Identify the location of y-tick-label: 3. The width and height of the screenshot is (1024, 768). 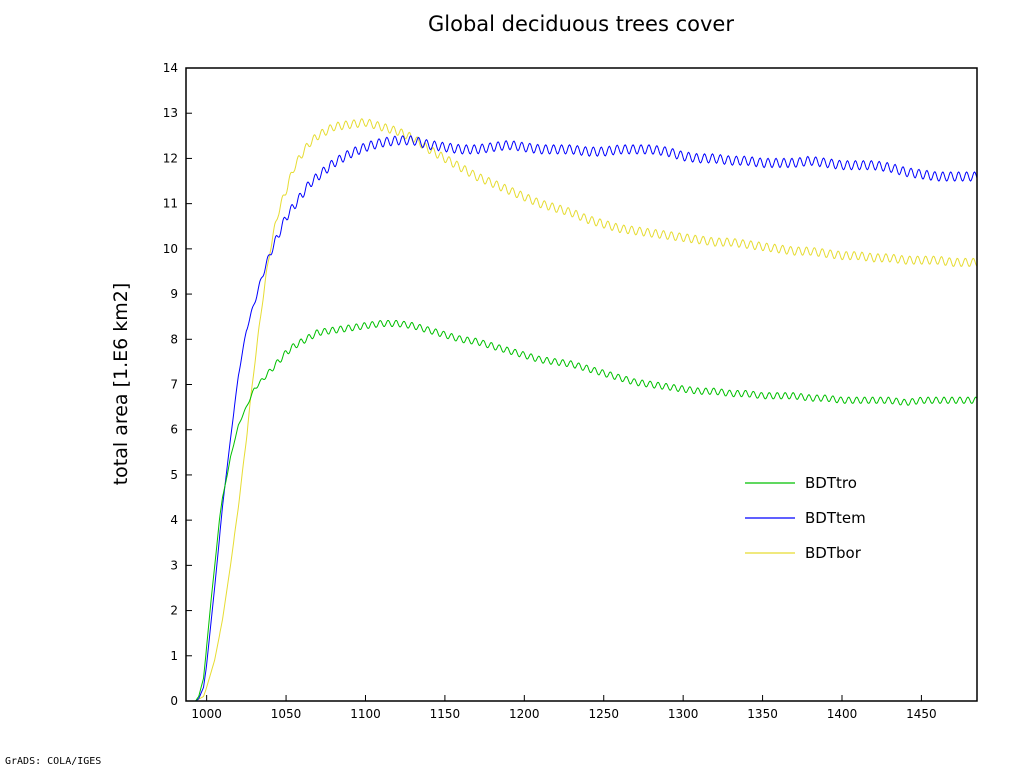
(174, 565).